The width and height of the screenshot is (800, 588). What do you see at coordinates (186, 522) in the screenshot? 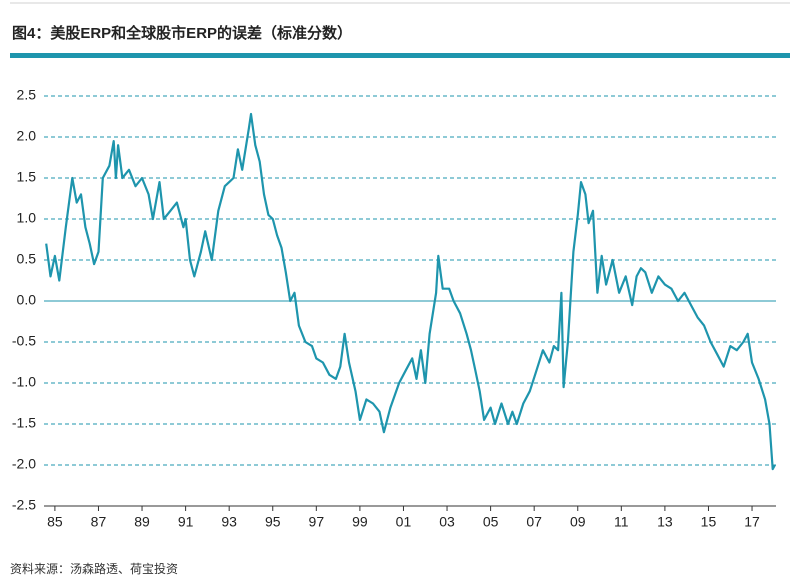
I see `x-tick-label: 91` at bounding box center [186, 522].